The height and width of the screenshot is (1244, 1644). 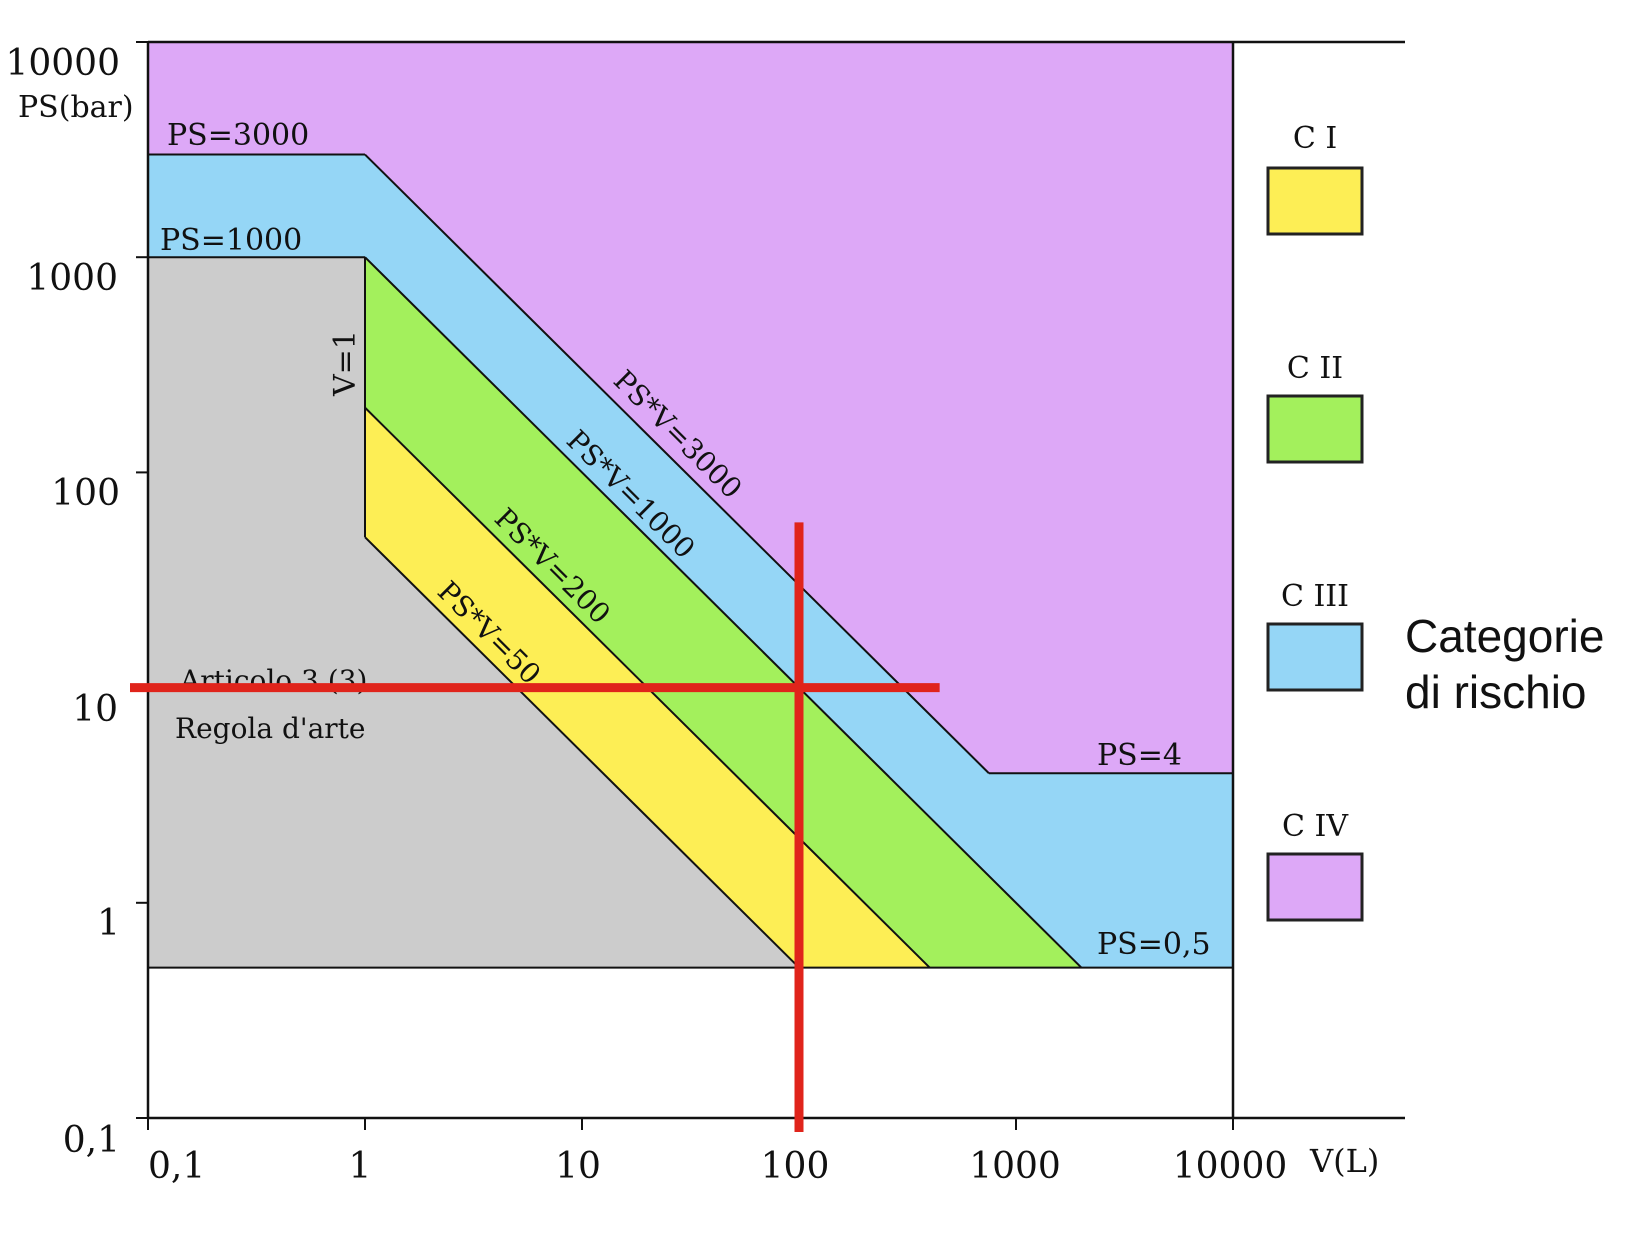 What do you see at coordinates (1230, 1166) in the screenshot?
I see `x-tick-label: 10000` at bounding box center [1230, 1166].